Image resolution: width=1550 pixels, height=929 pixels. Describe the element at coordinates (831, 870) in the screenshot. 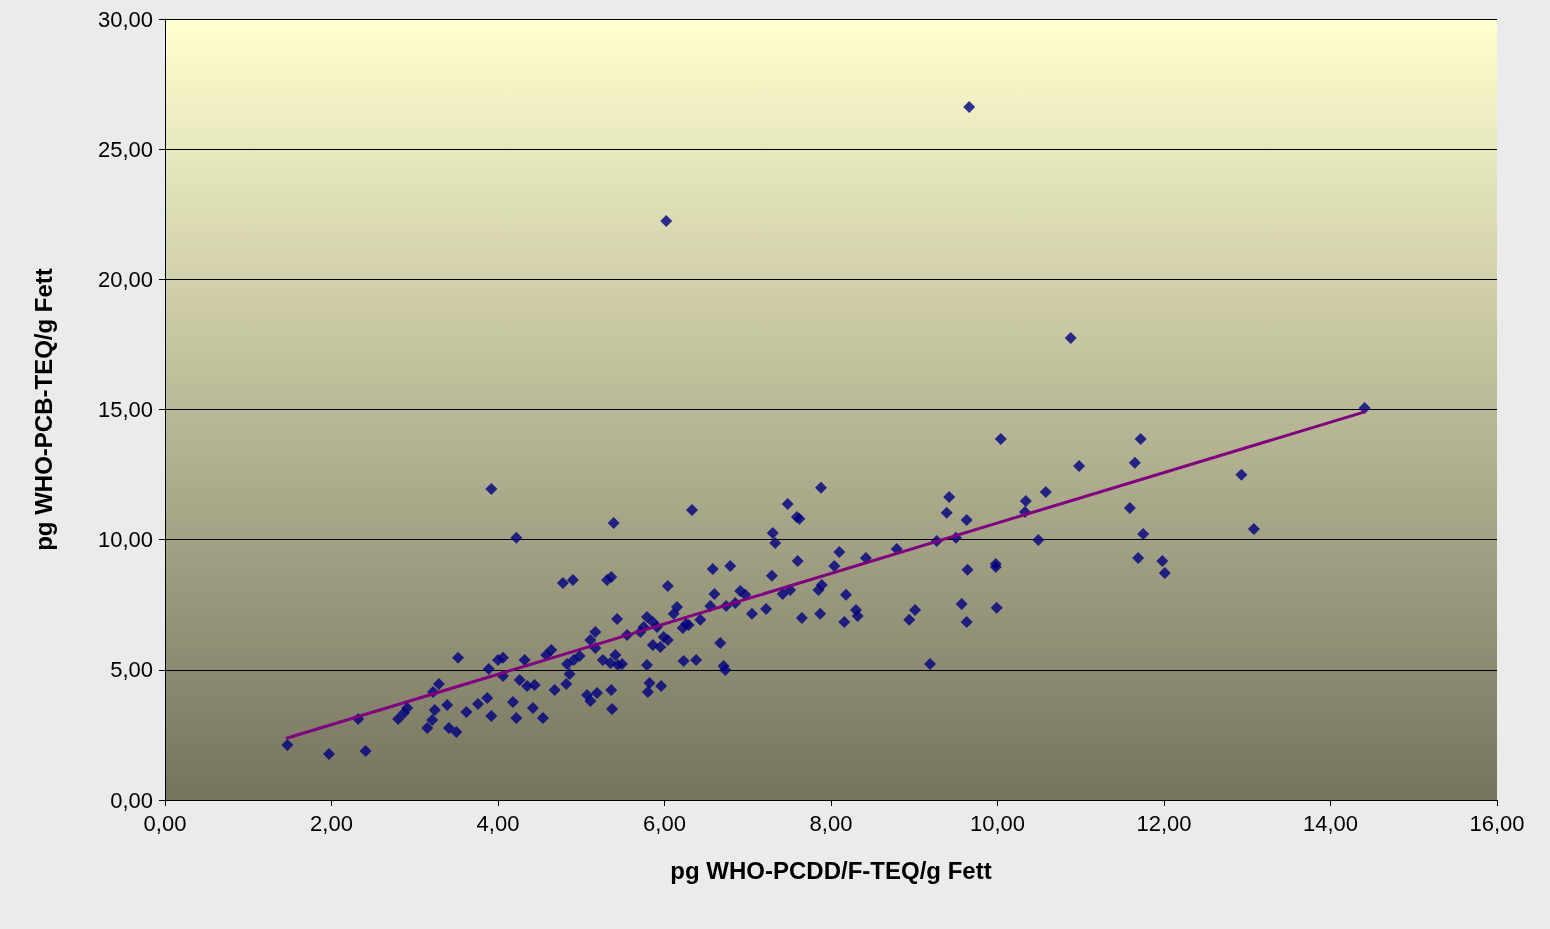

I see `x-axis-title: pg WHO-PCDD/F-TEQ/g Fett` at that location.